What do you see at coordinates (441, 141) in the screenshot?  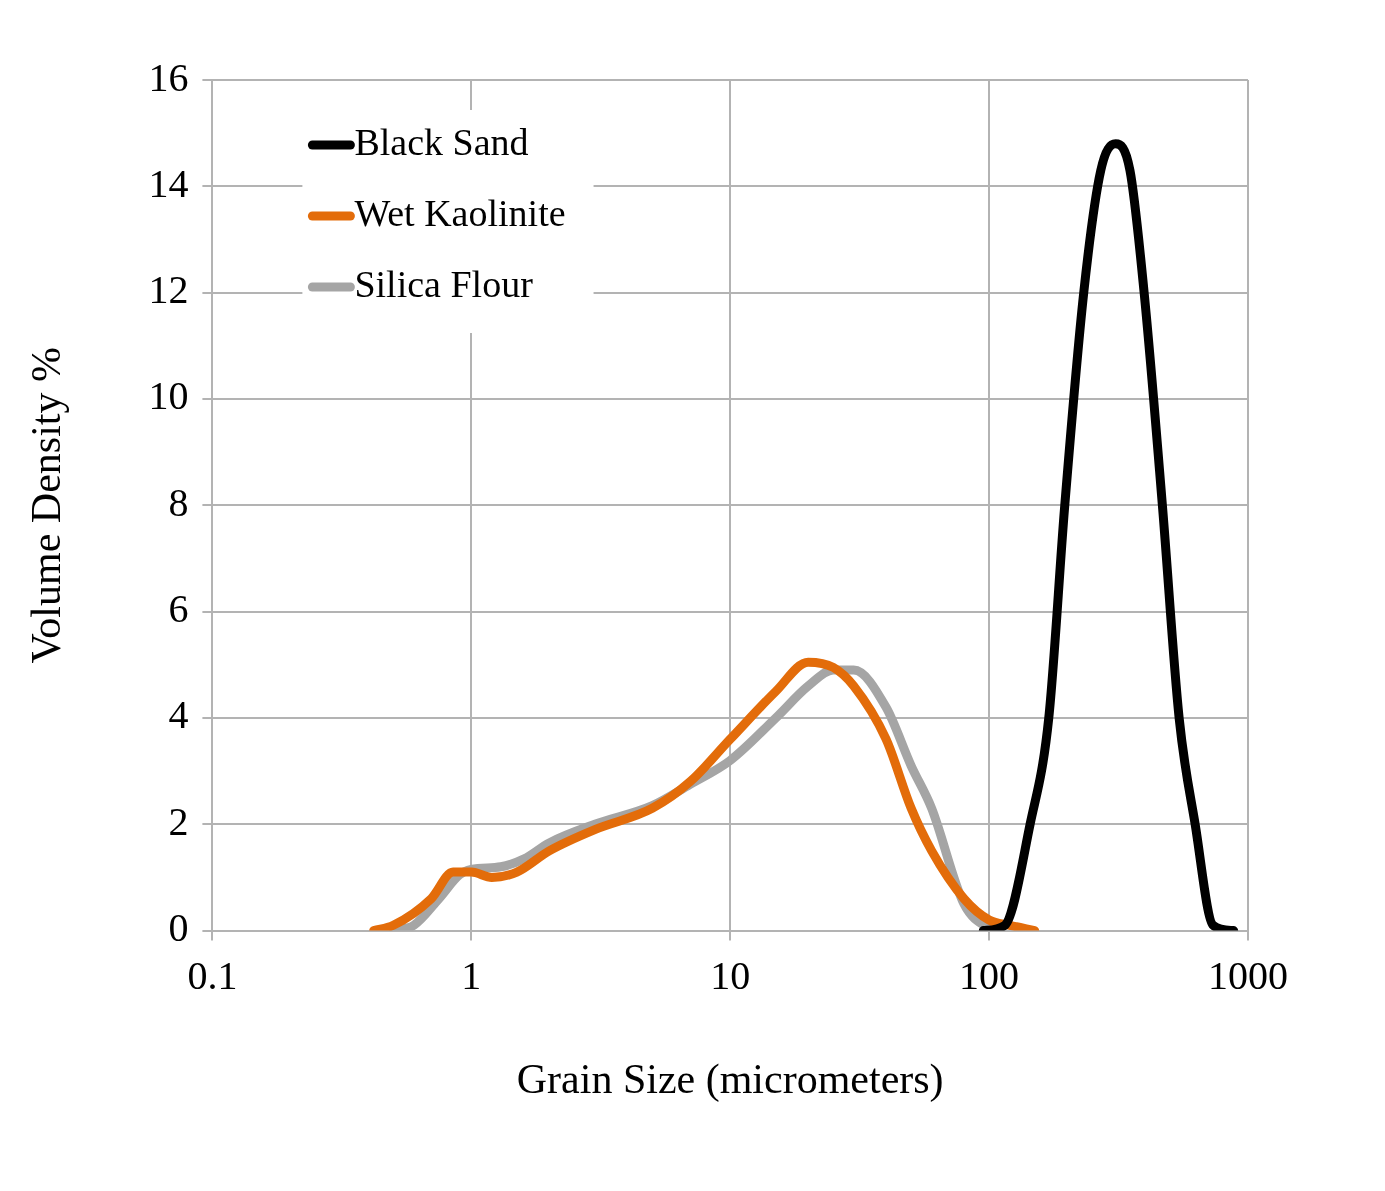 I see `legend-label: Black Sand` at bounding box center [441, 141].